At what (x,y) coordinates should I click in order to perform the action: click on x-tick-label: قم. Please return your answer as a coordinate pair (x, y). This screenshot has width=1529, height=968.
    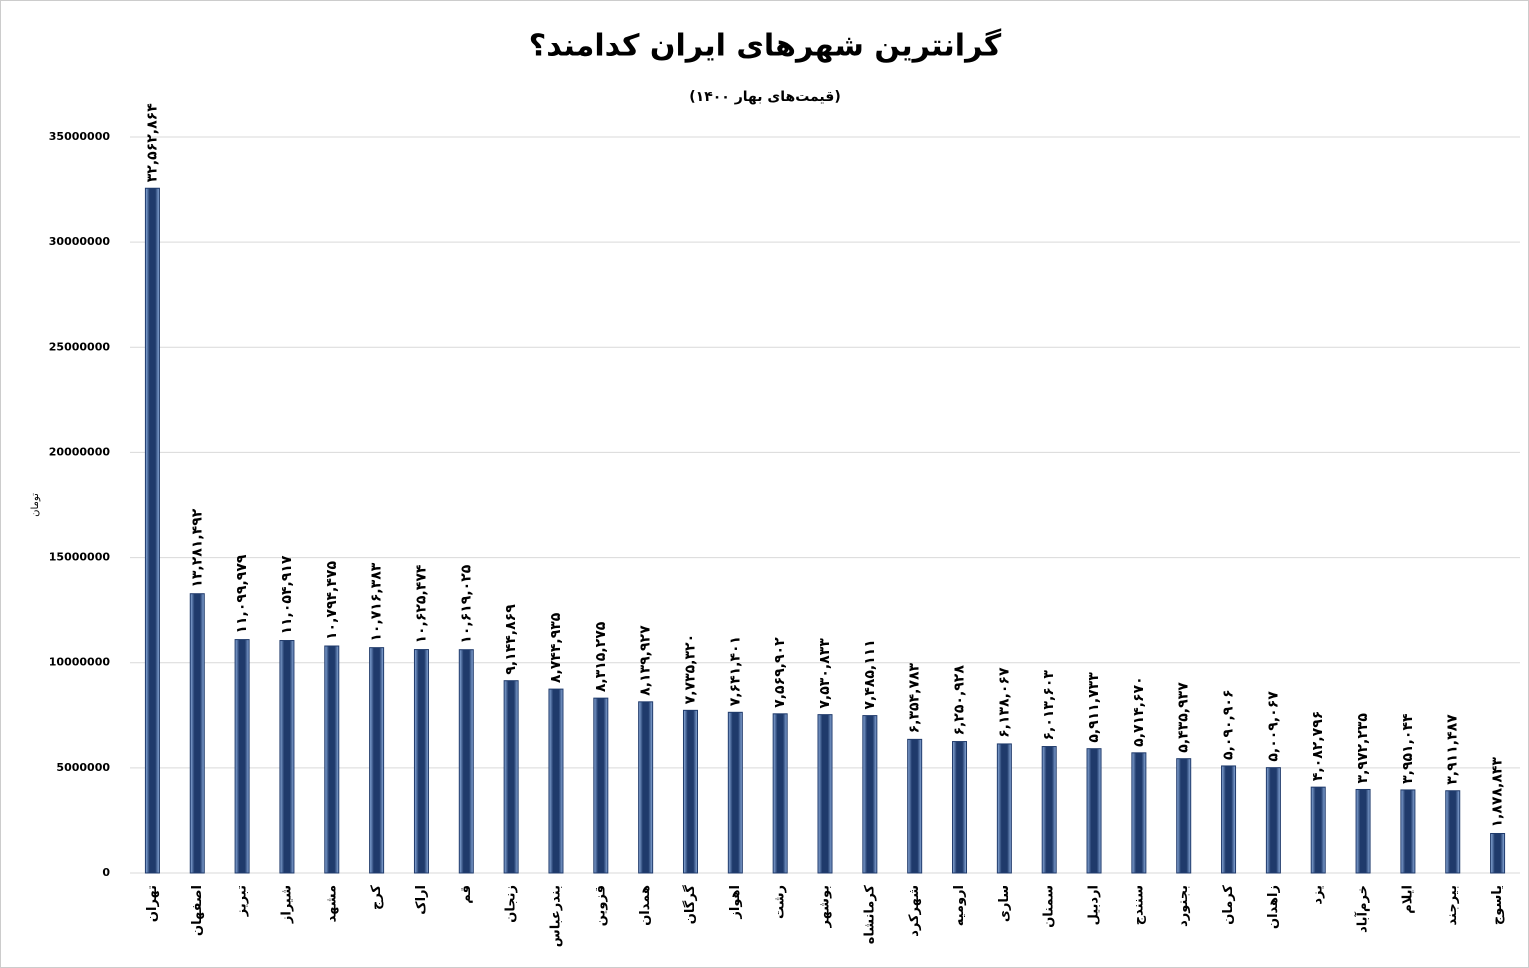
    Looking at the image, I should click on (466, 894).